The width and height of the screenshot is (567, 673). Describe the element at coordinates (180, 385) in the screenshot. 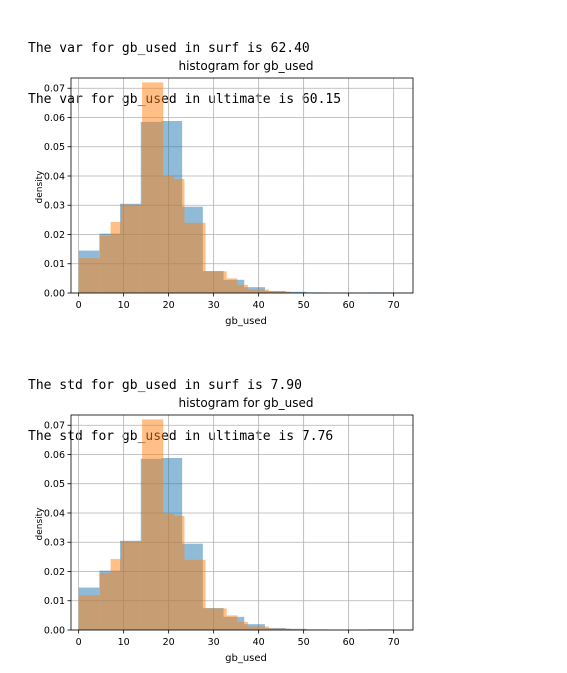

I see `std-surf-line: The std for gb_used in surf is 7.90` at that location.